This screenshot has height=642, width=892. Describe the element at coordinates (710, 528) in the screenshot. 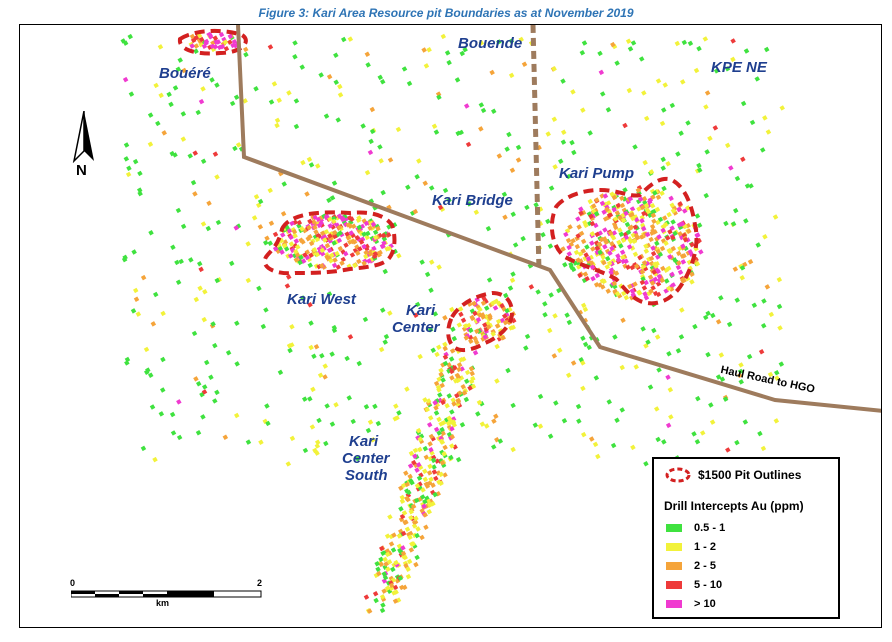

I see `legend-item-label: 0.5 - 1` at that location.